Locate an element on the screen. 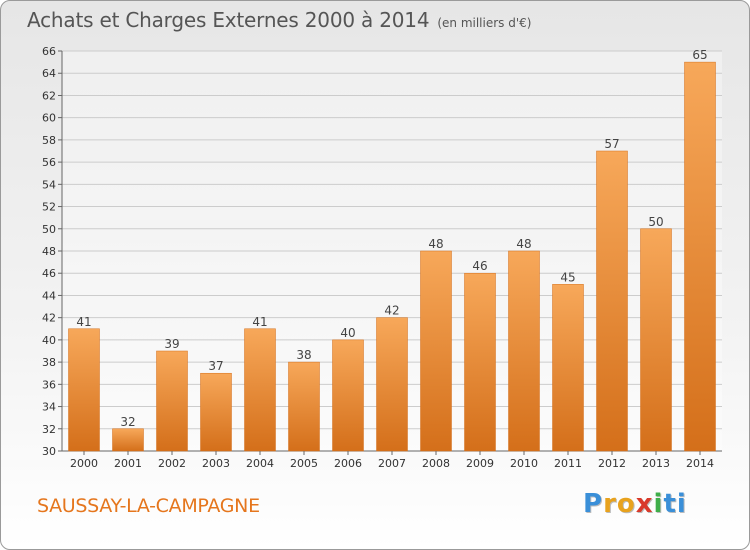 The width and height of the screenshot is (750, 550). y-tick-label: 62 is located at coordinates (49, 95).